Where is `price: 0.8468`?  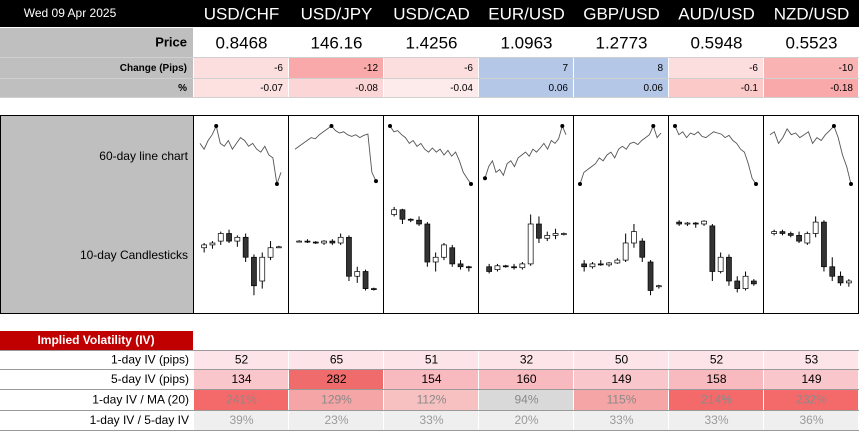
price: 0.8468 is located at coordinates (242, 42).